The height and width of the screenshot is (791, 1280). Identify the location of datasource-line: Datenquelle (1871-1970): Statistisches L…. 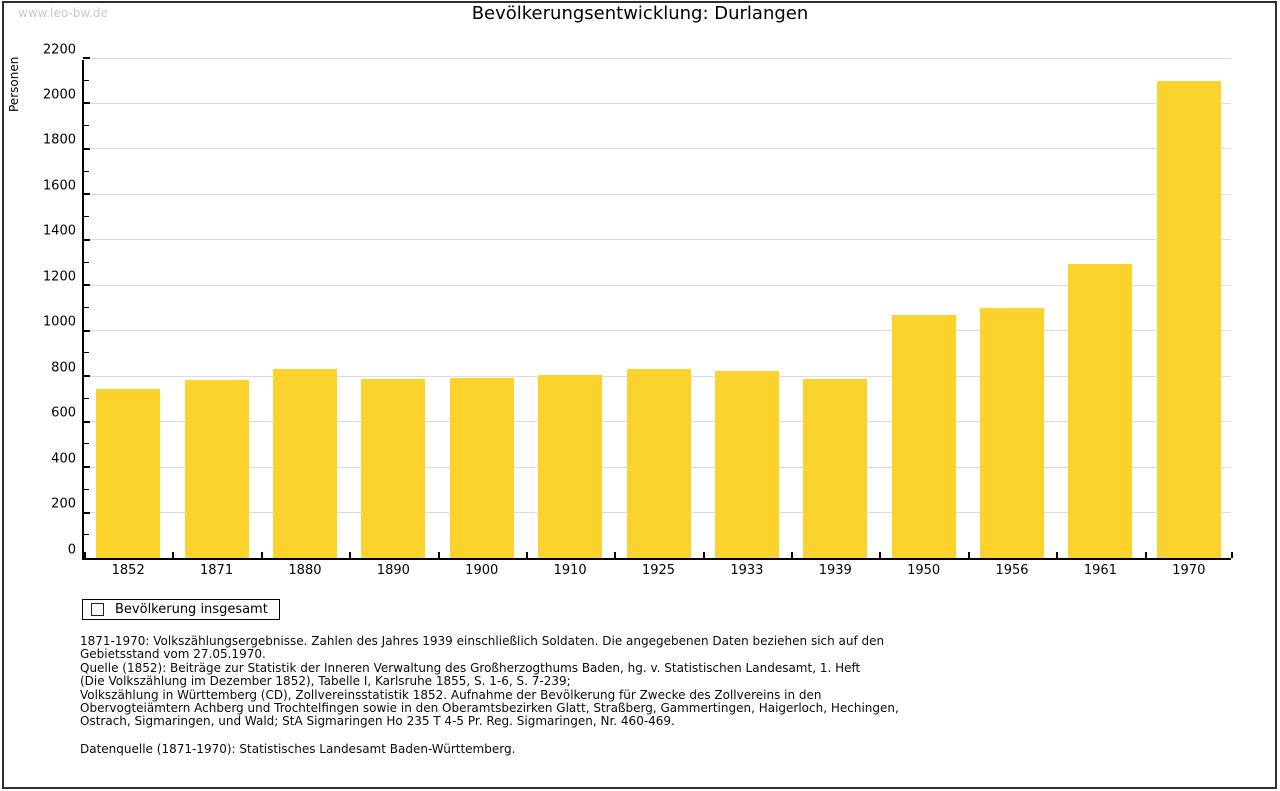
(298, 748).